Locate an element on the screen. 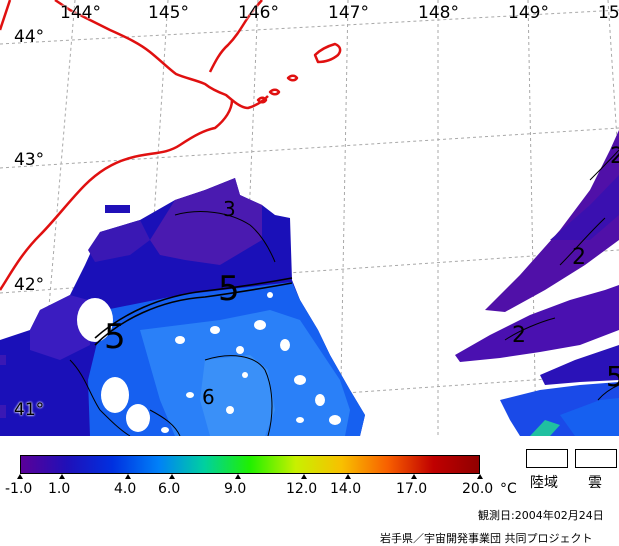 This screenshot has width=619, height=546. longitude-label-144: 144° is located at coordinates (80, 13).